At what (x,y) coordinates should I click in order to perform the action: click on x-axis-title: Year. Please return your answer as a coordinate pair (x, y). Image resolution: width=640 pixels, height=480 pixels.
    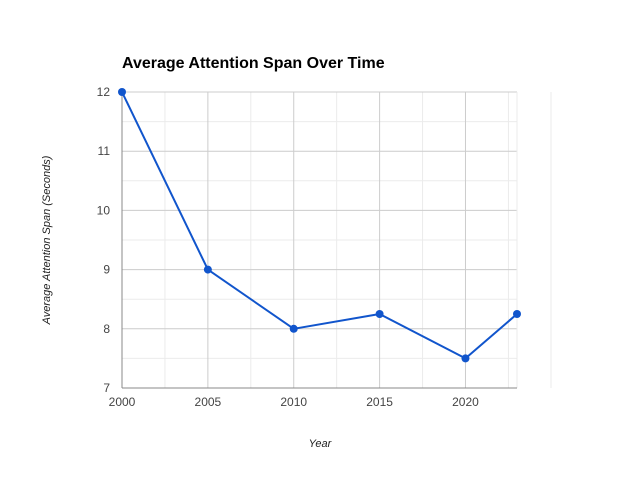
    Looking at the image, I should click on (321, 444).